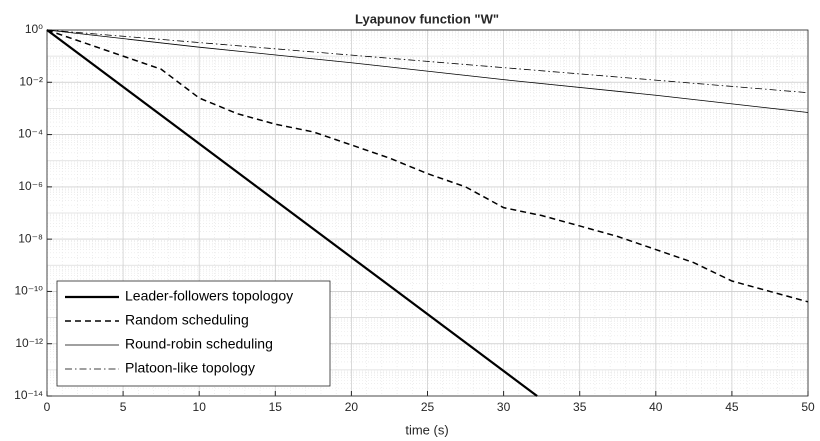 This screenshot has width=820, height=441. I want to click on x-axis-label: time (s), so click(426, 429).